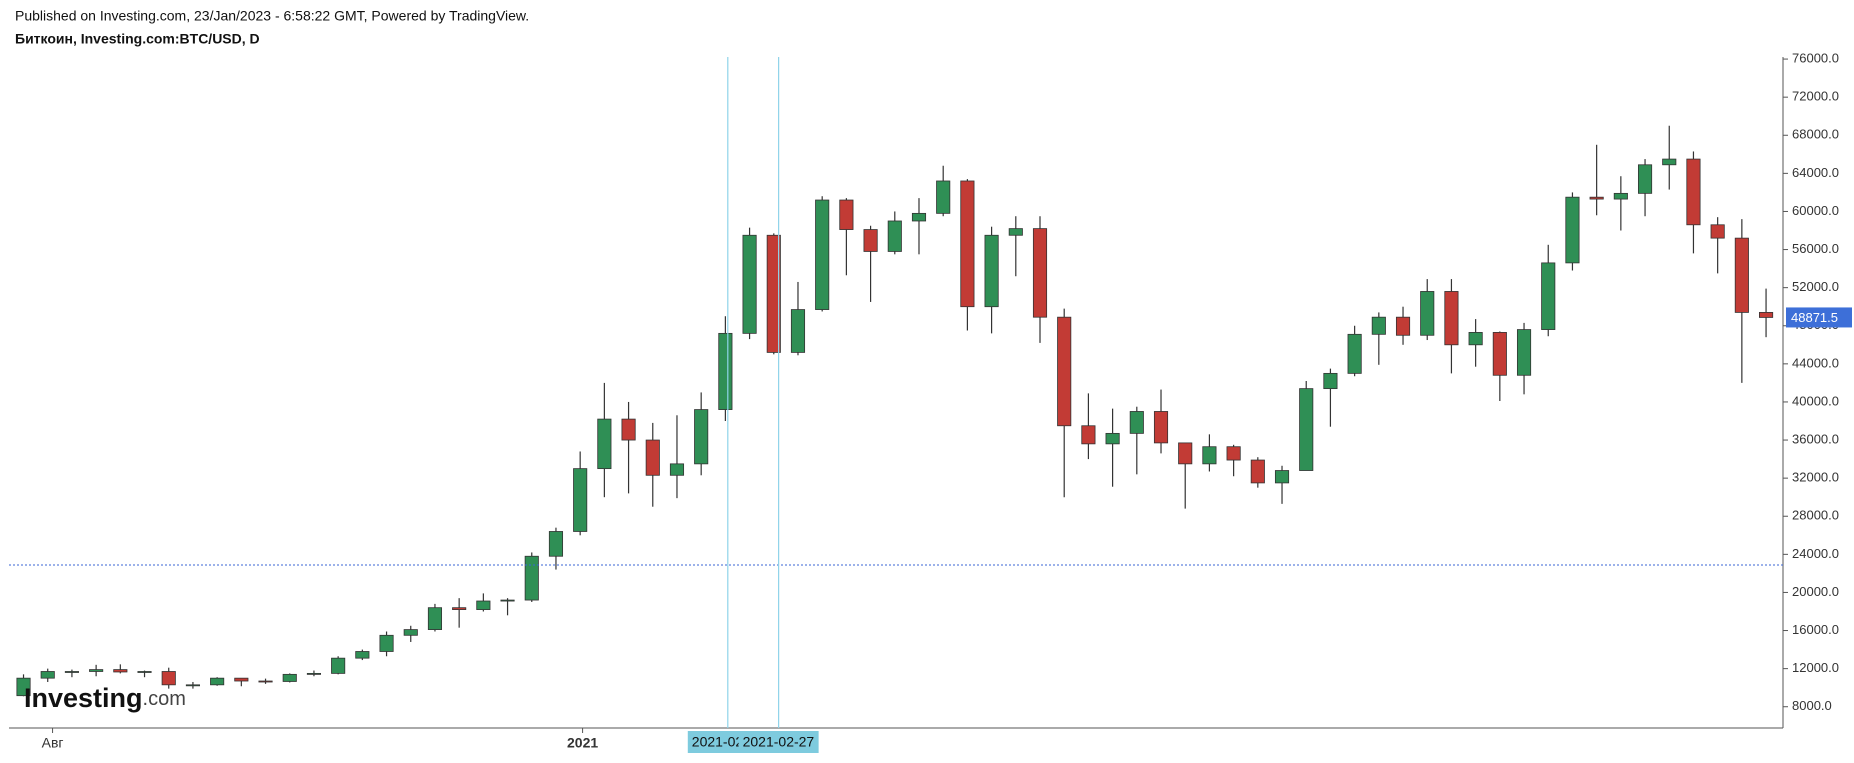  I want to click on logo: Investing.com, so click(105, 698).